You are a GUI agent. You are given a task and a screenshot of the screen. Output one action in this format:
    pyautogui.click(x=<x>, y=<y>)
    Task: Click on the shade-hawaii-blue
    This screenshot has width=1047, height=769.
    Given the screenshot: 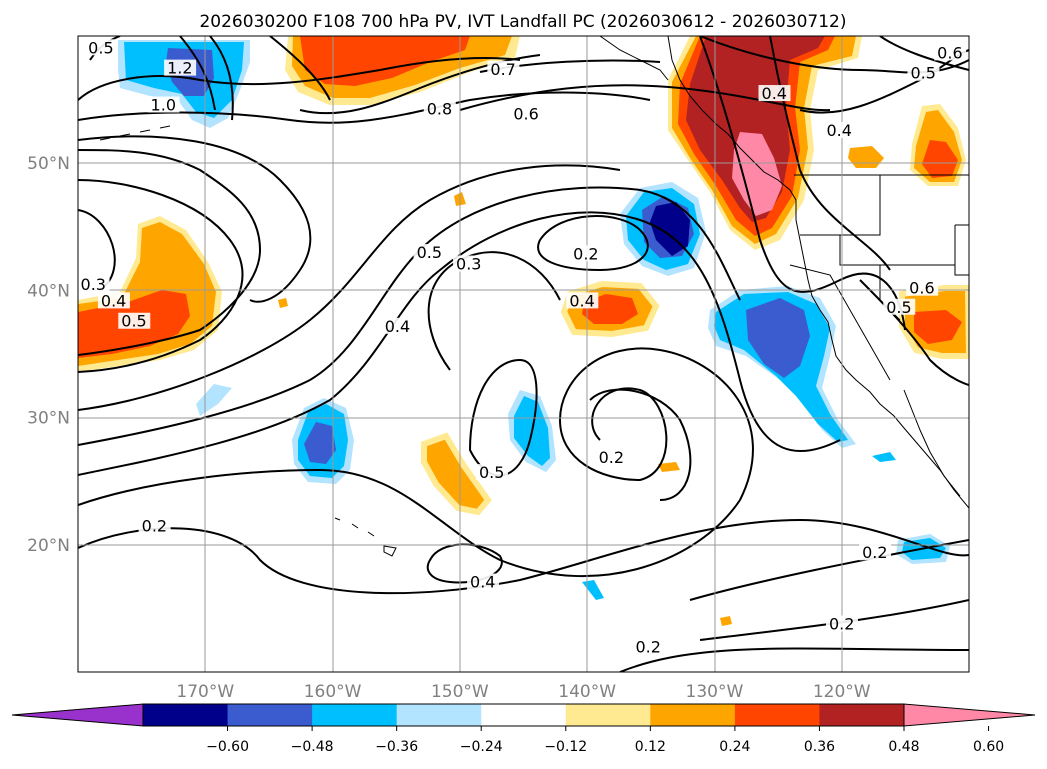 What is the action you would take?
    pyautogui.click(x=320, y=443)
    